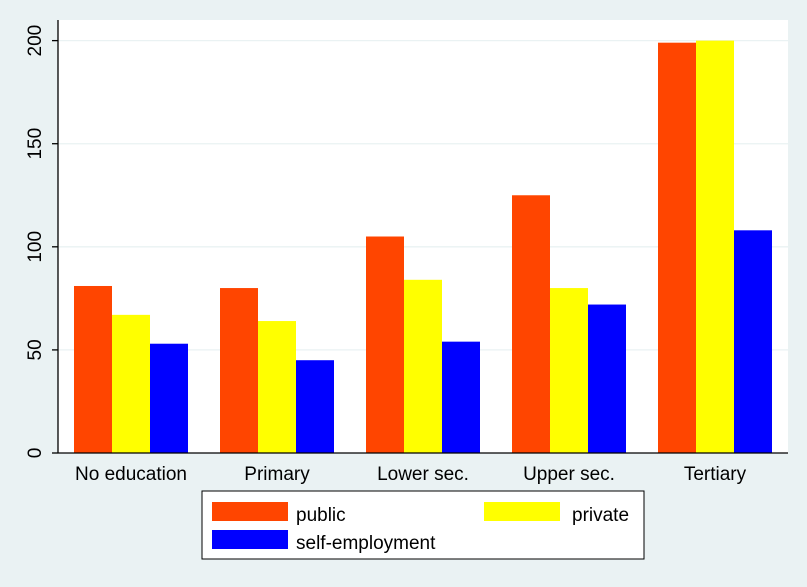 The width and height of the screenshot is (807, 587). I want to click on x-tick-label: Lower sec., so click(423, 474).